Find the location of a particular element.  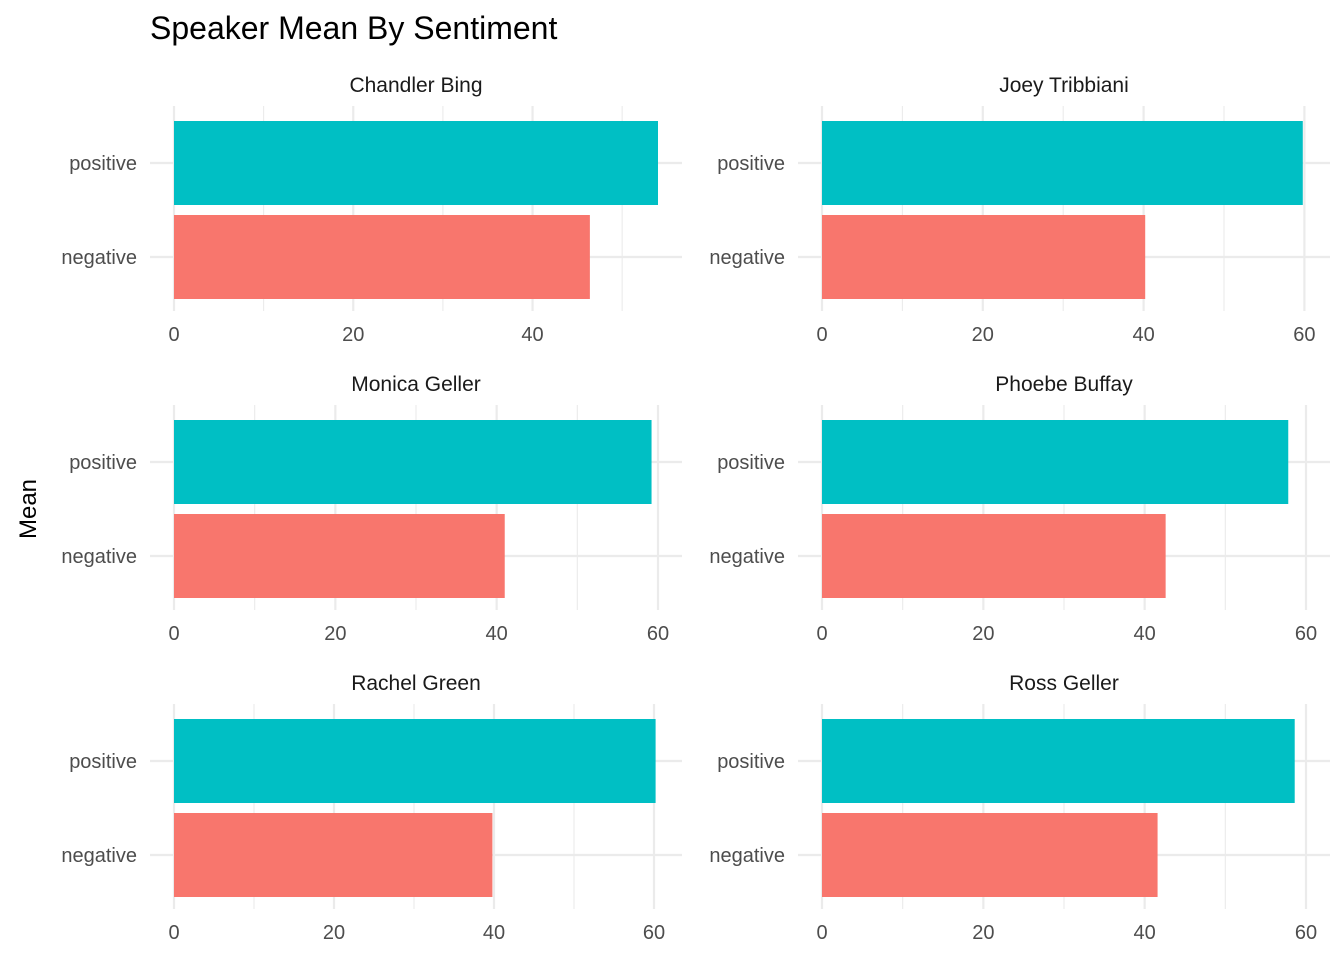

facet-panel: Ross Geller positive negative 0 20 40 60 is located at coordinates (1019, 808).